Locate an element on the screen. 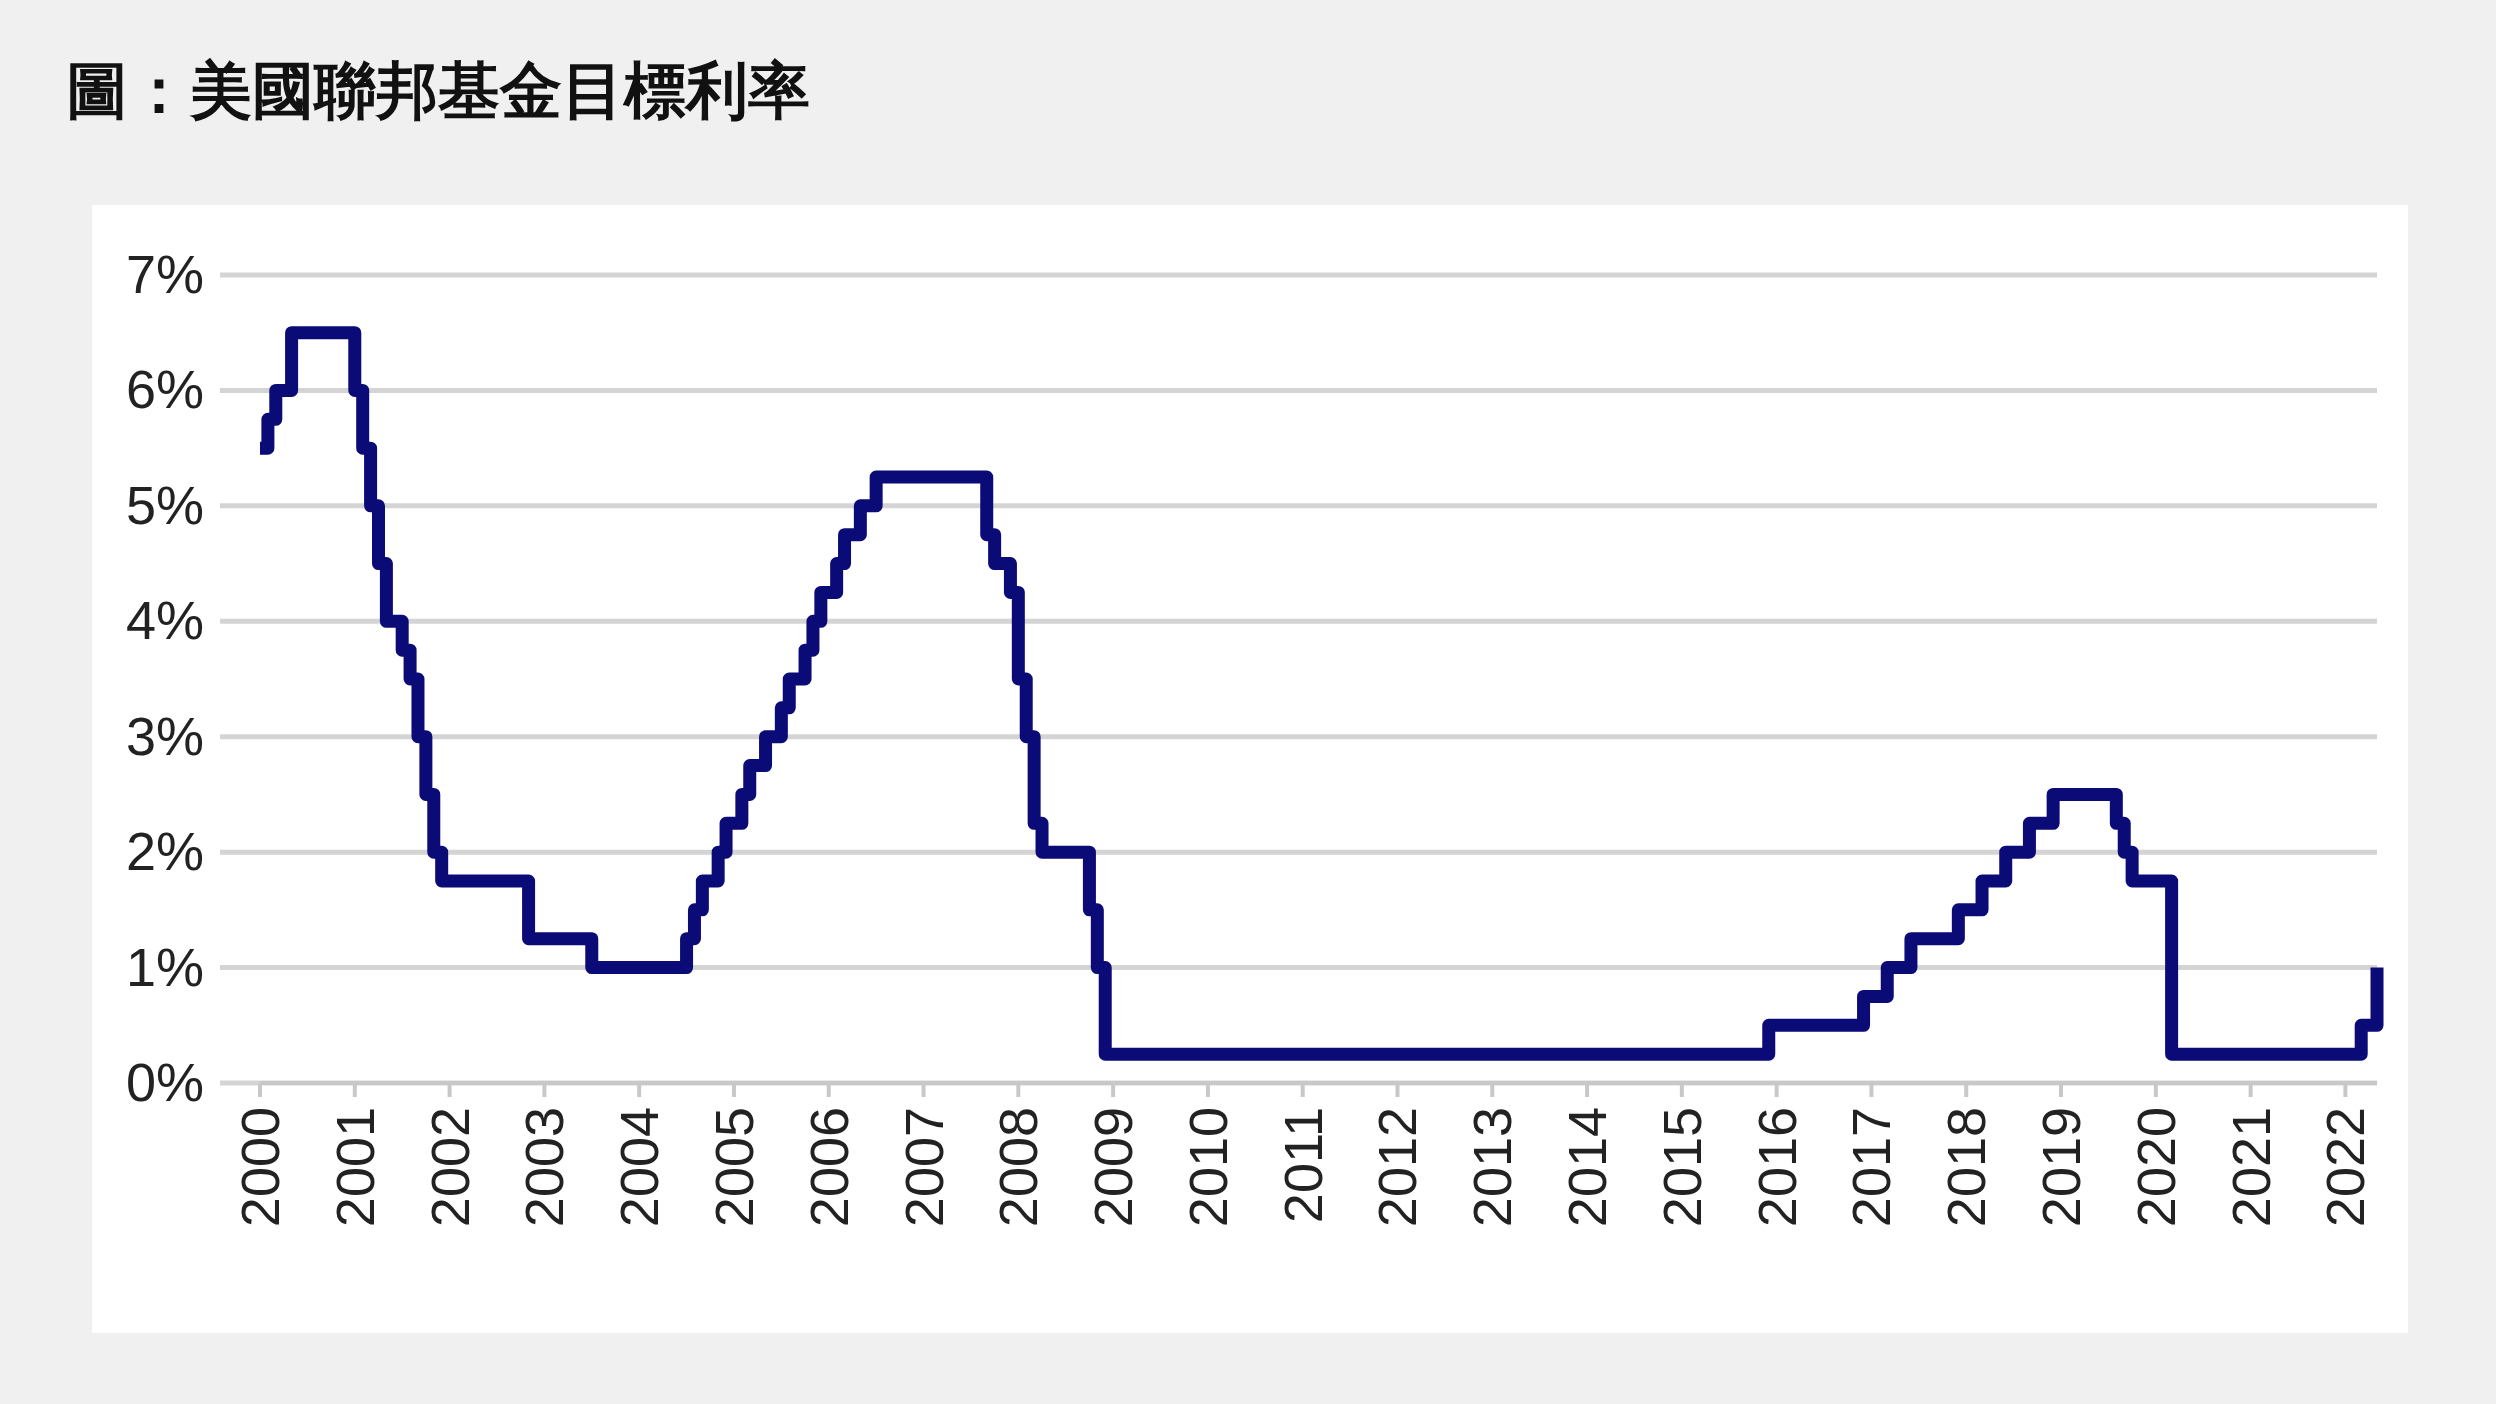 The height and width of the screenshot is (1404, 2496). x-tick-label: 2009 is located at coordinates (1113, 1167).